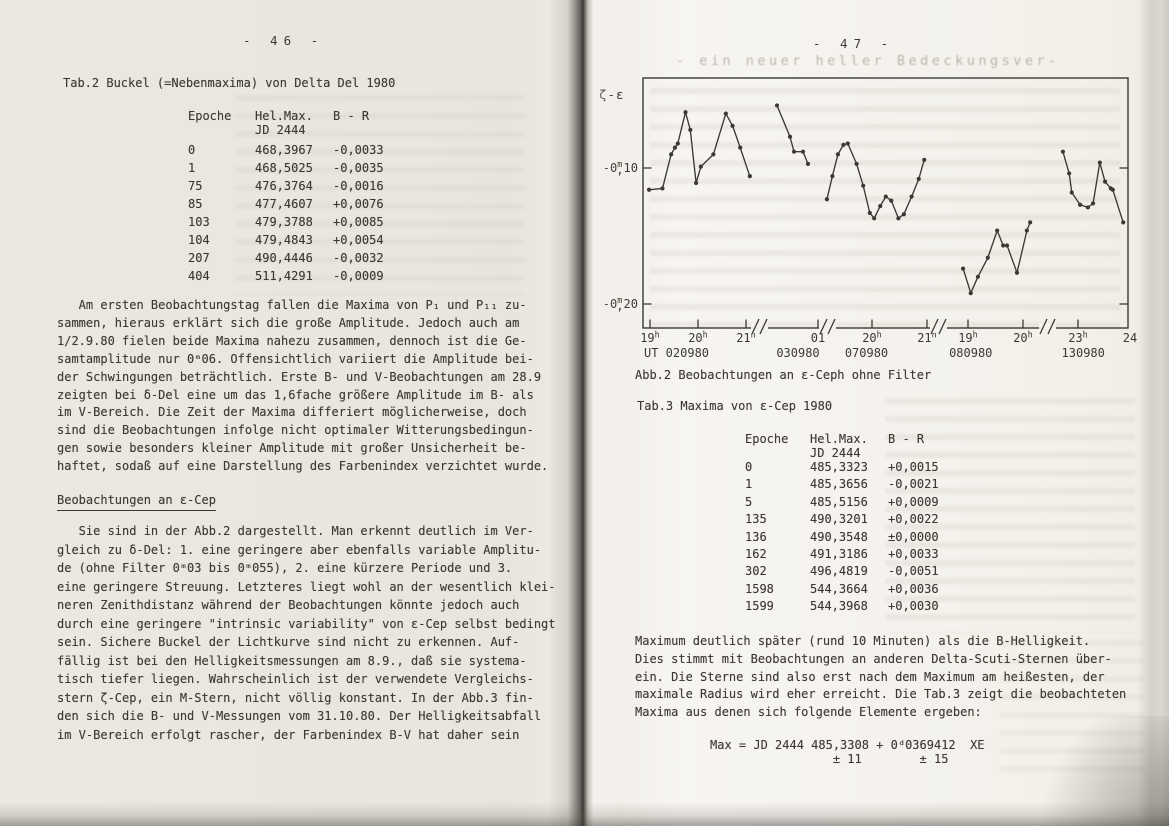 This screenshot has width=1169, height=826. I want to click on table-cell: 479,3788, so click(284, 222).